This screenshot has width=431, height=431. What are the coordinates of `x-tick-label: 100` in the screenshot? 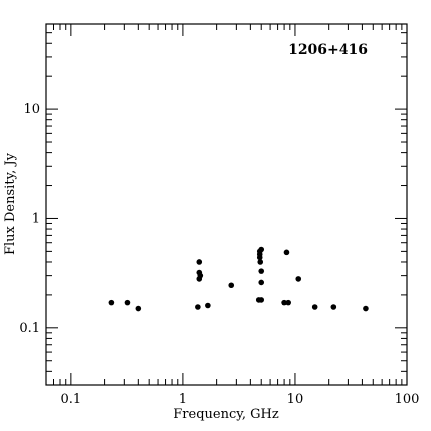 It's located at (407, 399).